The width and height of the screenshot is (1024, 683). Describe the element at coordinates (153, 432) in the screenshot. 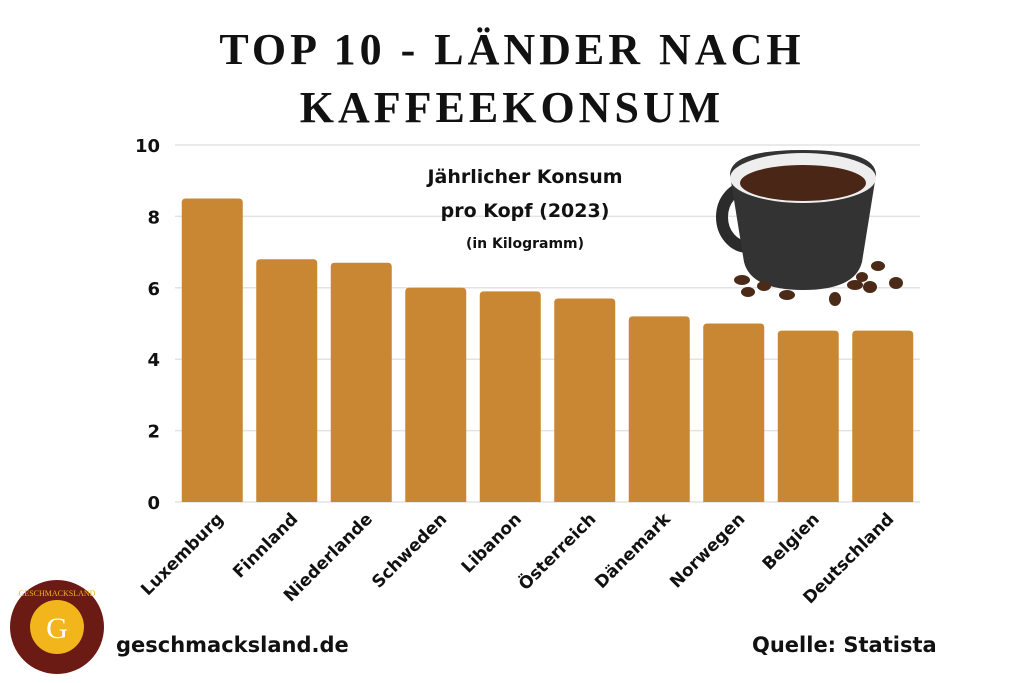

I see `y-tick-label: 2` at that location.